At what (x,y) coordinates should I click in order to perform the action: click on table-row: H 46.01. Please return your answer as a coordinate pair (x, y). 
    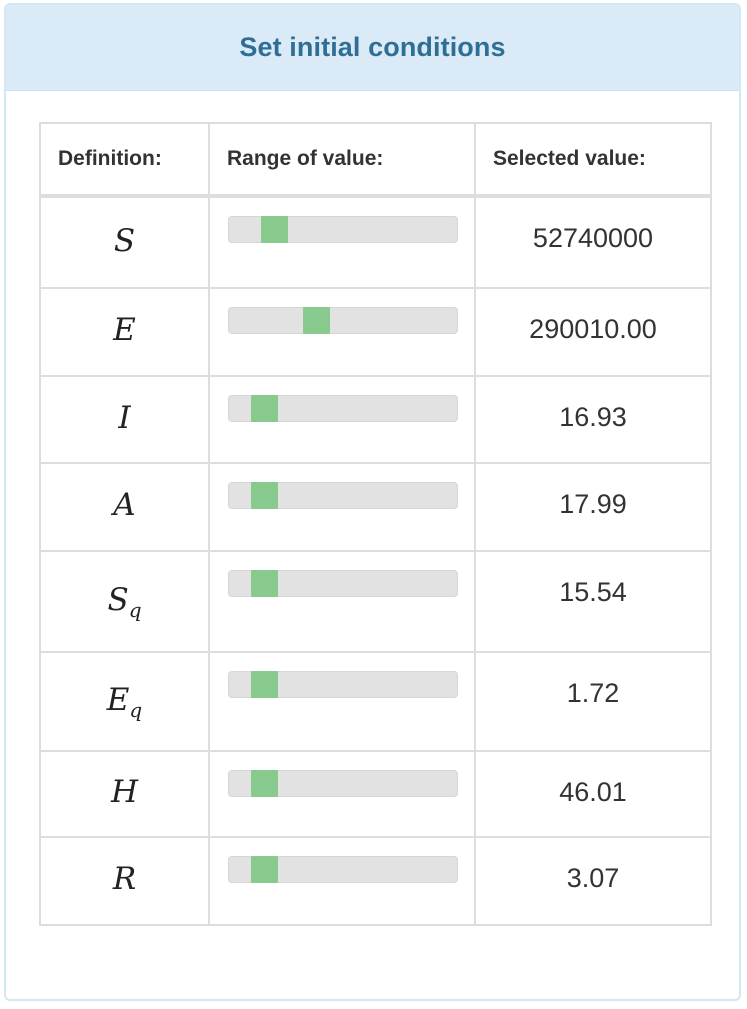
    Looking at the image, I should click on (375, 794).